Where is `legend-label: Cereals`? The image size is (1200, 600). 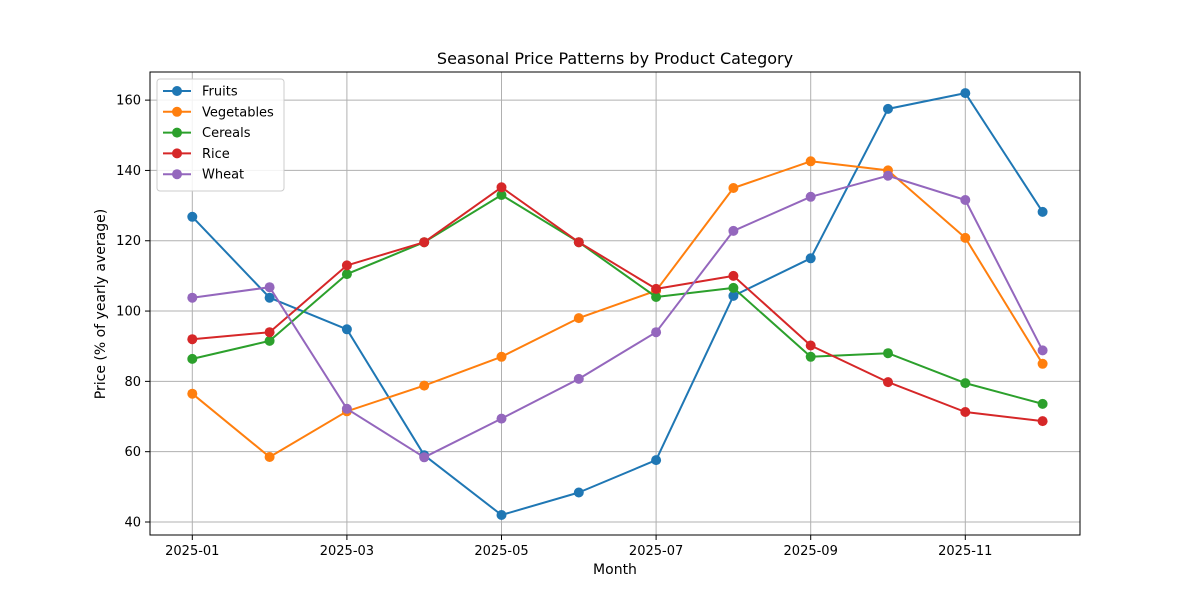
legend-label: Cereals is located at coordinates (226, 133).